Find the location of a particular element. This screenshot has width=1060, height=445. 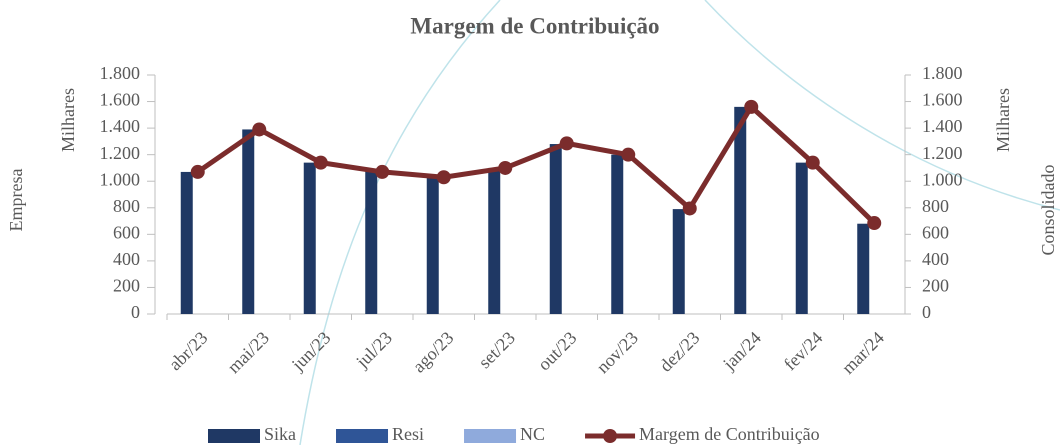

y2-tick-label: 600 is located at coordinates (935, 232).